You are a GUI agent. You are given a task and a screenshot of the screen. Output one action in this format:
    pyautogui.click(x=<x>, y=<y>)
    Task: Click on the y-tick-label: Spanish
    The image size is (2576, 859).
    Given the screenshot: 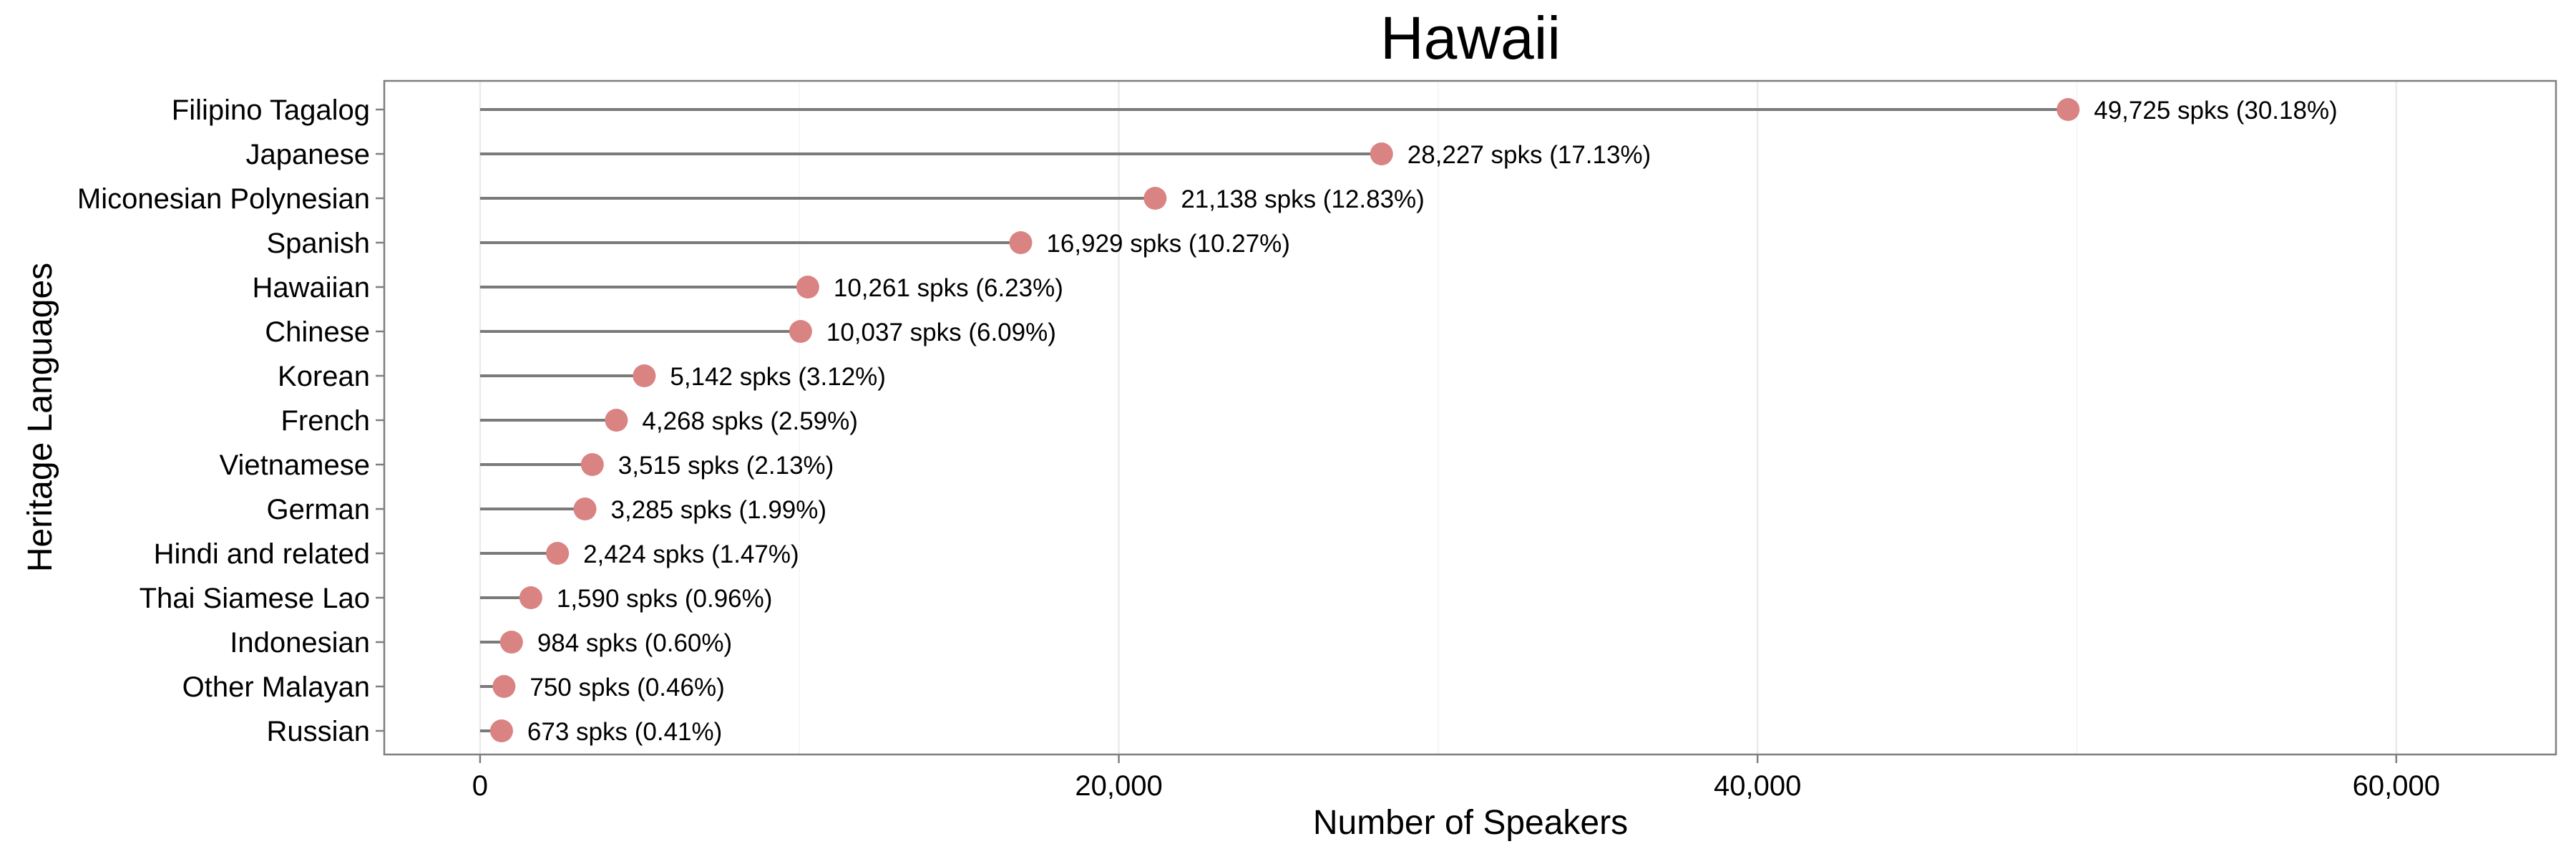 What is the action you would take?
    pyautogui.click(x=318, y=243)
    